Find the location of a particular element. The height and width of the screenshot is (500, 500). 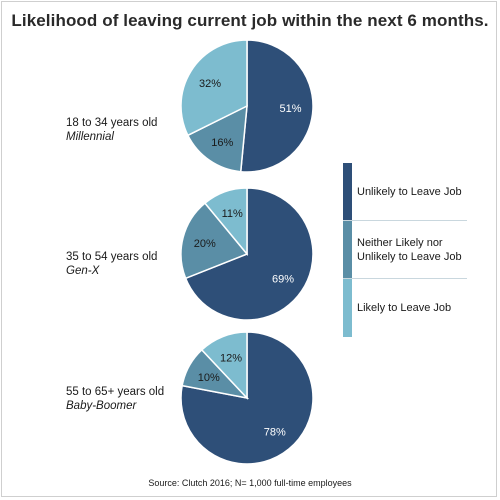

pie-data-label: 51% is located at coordinates (290, 109).